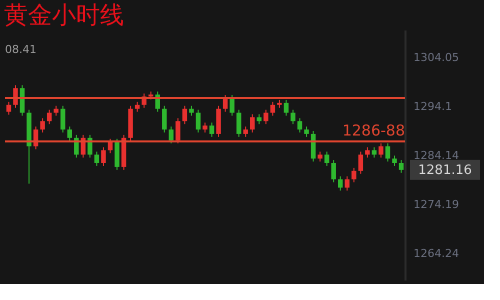 The height and width of the screenshot is (300, 500). Describe the element at coordinates (20, 49) in the screenshot. I see `annotation: 08.41` at that location.